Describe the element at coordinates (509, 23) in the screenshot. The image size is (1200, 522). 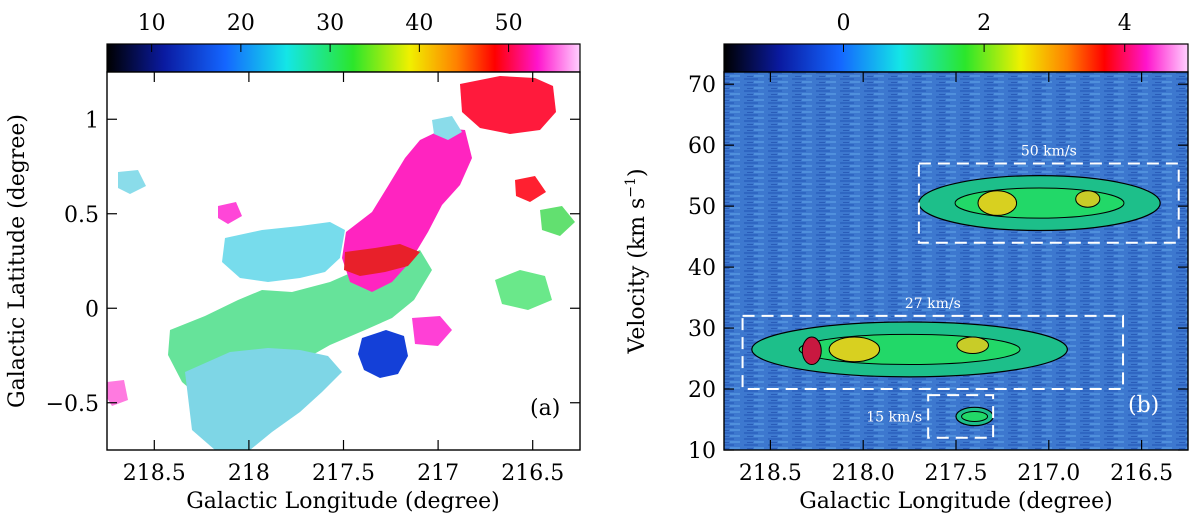
I see `colorbar-tick-label: 50` at that location.